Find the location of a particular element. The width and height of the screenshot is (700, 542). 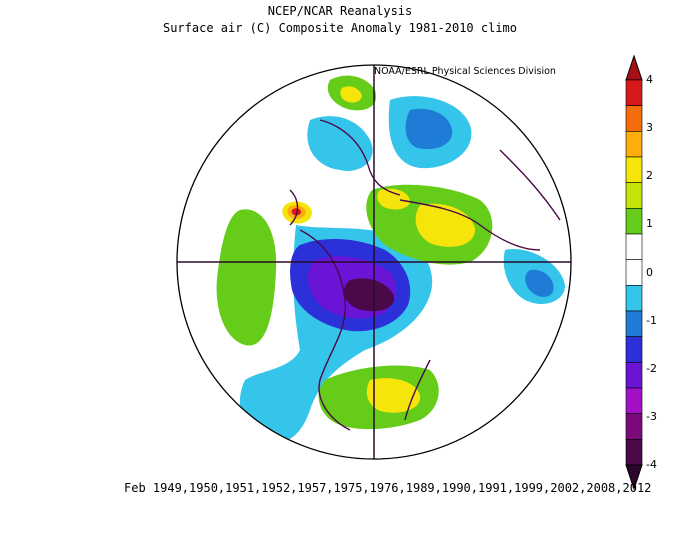

credit-label: NOAA/ESRL Physical Sciences Division is located at coordinates (465, 71).